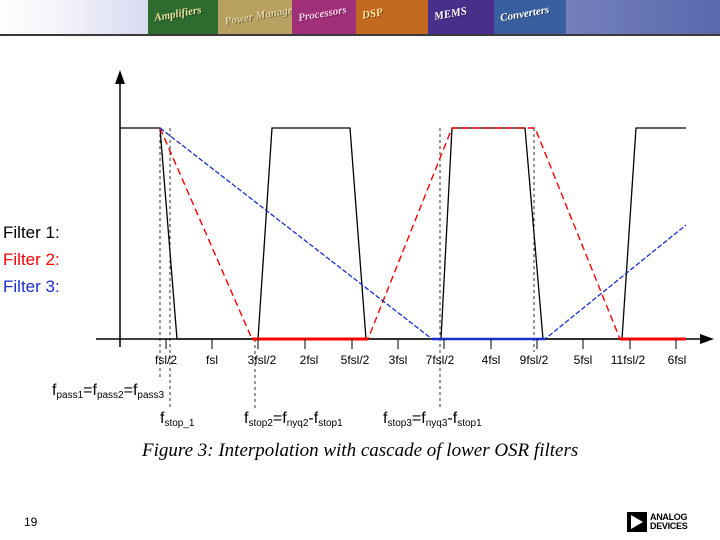  What do you see at coordinates (398, 360) in the screenshot?
I see `x-tick-label: 3fsl` at bounding box center [398, 360].